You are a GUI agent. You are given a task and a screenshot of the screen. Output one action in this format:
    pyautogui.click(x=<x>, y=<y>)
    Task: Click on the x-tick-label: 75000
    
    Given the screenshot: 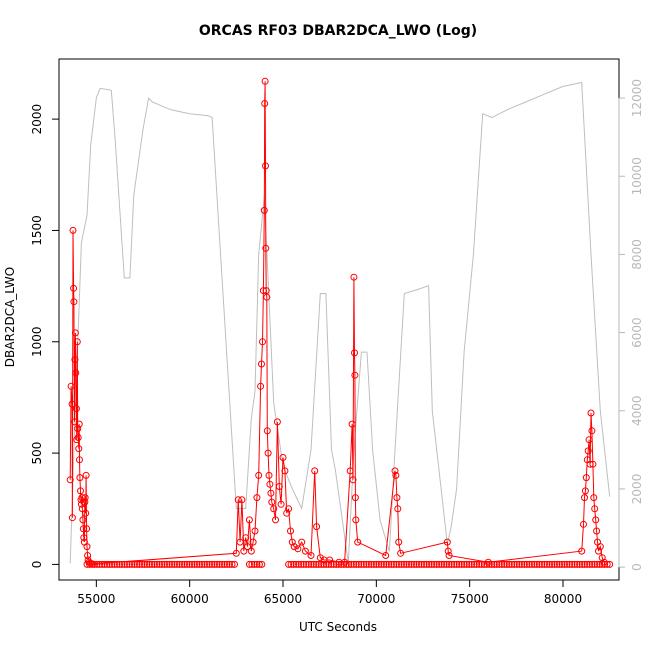 What is the action you would take?
    pyautogui.click(x=470, y=599)
    